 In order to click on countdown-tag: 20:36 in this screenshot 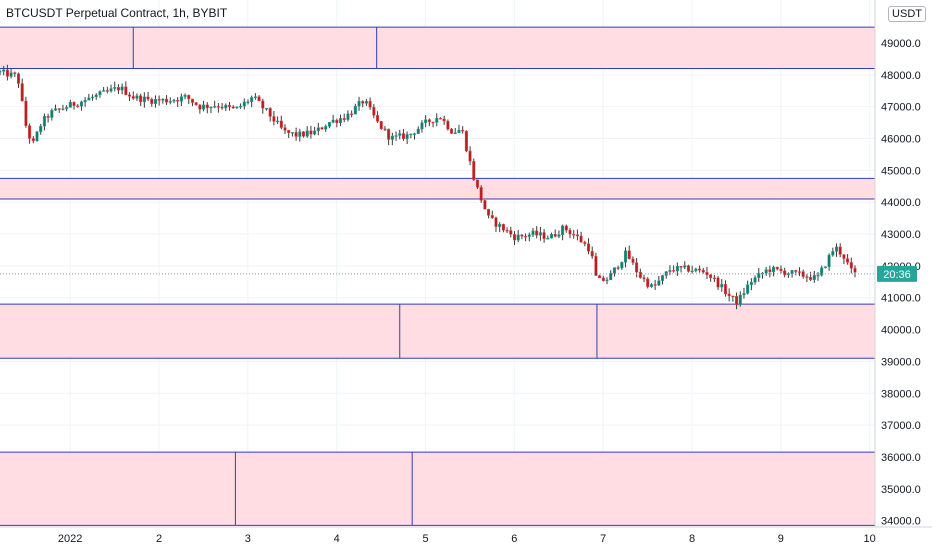, I will do `click(897, 273)`.